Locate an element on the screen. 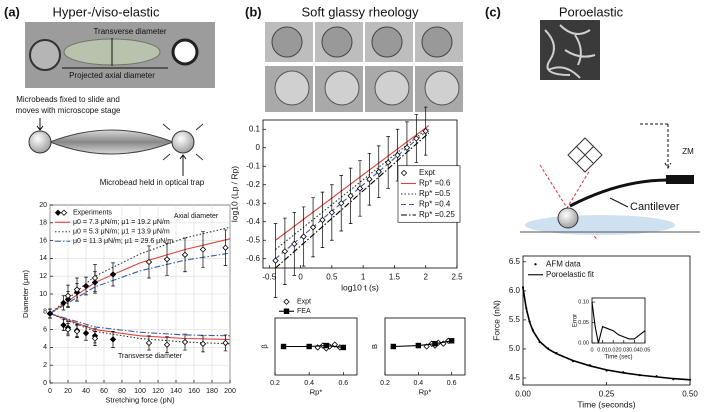 The image size is (709, 412). x-axis-label: Time (sec) is located at coordinates (618, 357).